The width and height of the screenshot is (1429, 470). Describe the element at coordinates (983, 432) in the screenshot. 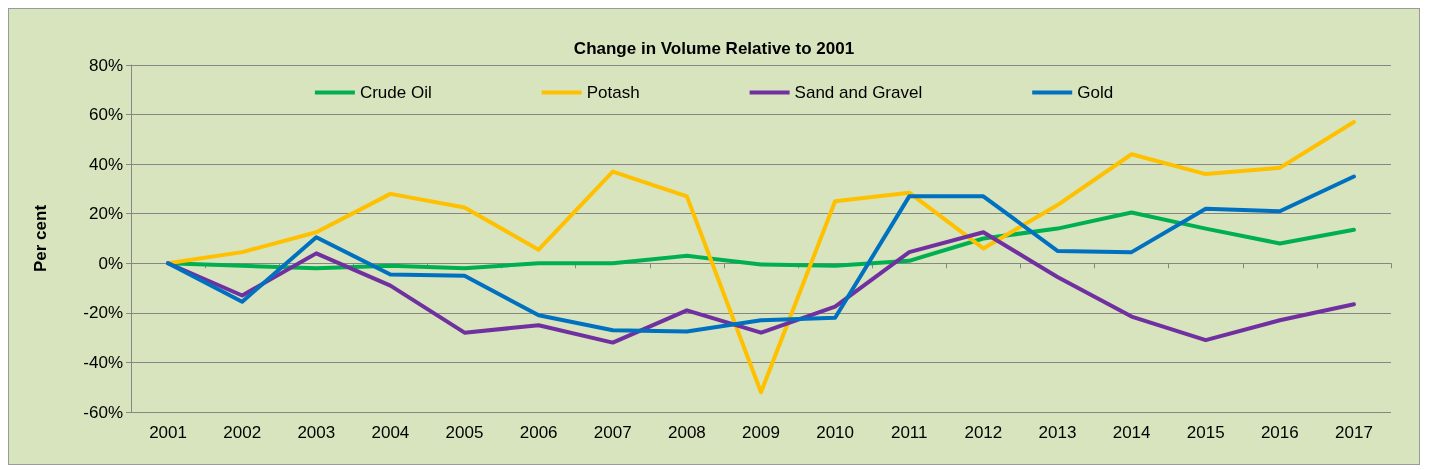

I see `x-tick-label: 2012` at that location.